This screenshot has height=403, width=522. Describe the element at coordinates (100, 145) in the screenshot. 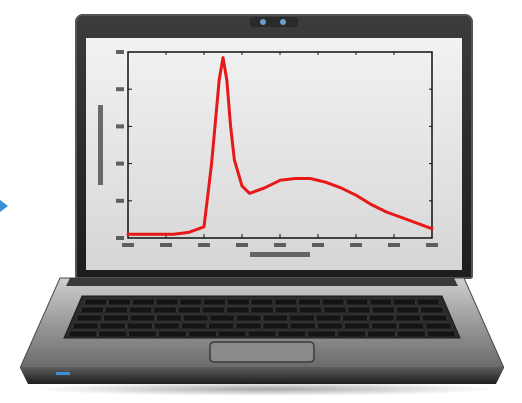

I see `y-axis-label-mark` at that location.